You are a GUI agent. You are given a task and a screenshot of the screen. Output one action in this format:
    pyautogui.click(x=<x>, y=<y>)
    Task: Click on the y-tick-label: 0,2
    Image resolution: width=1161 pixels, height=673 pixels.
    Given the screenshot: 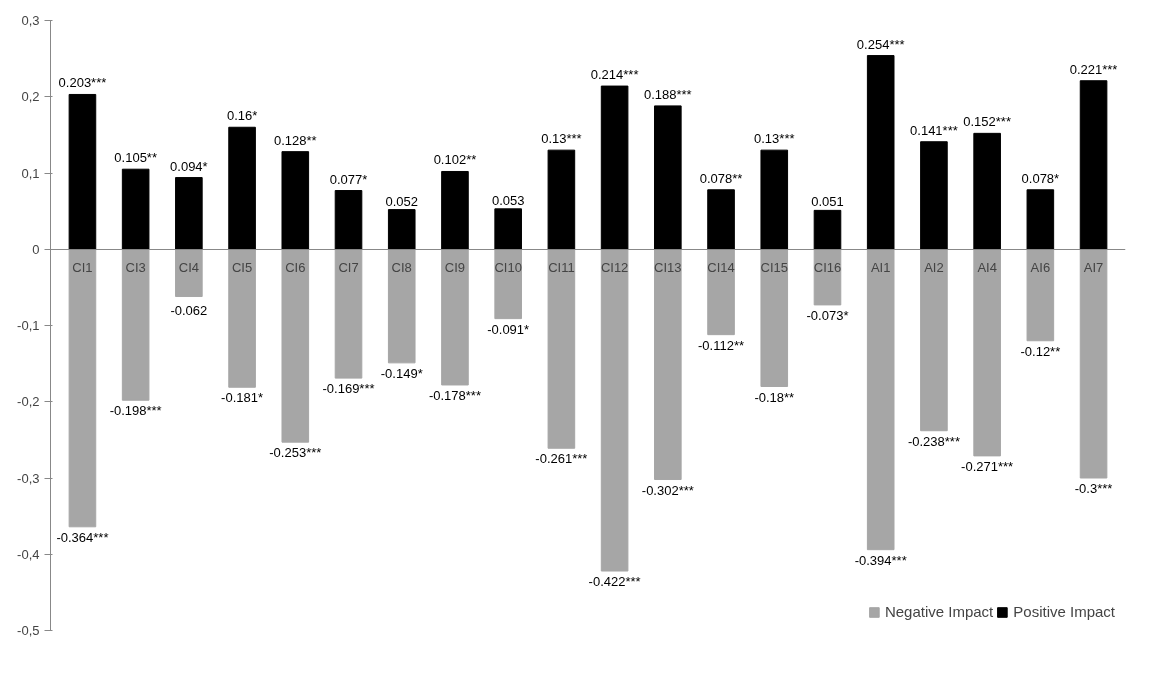 What is the action you would take?
    pyautogui.click(x=30, y=97)
    